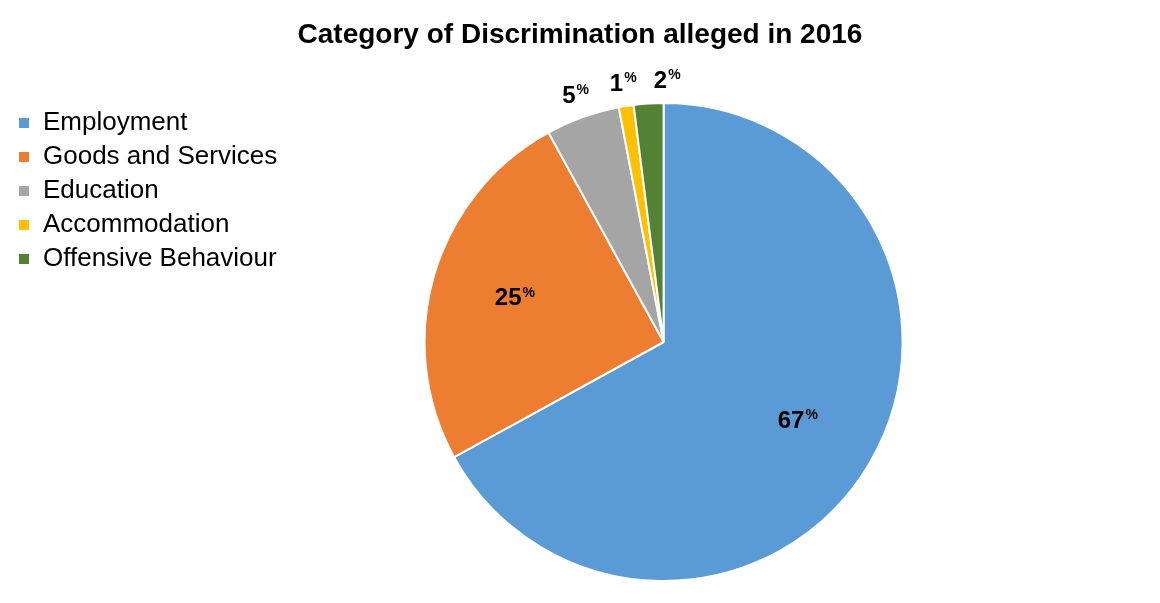 This screenshot has width=1160, height=603. What do you see at coordinates (136, 223) in the screenshot?
I see `legend-label: Accommodation` at bounding box center [136, 223].